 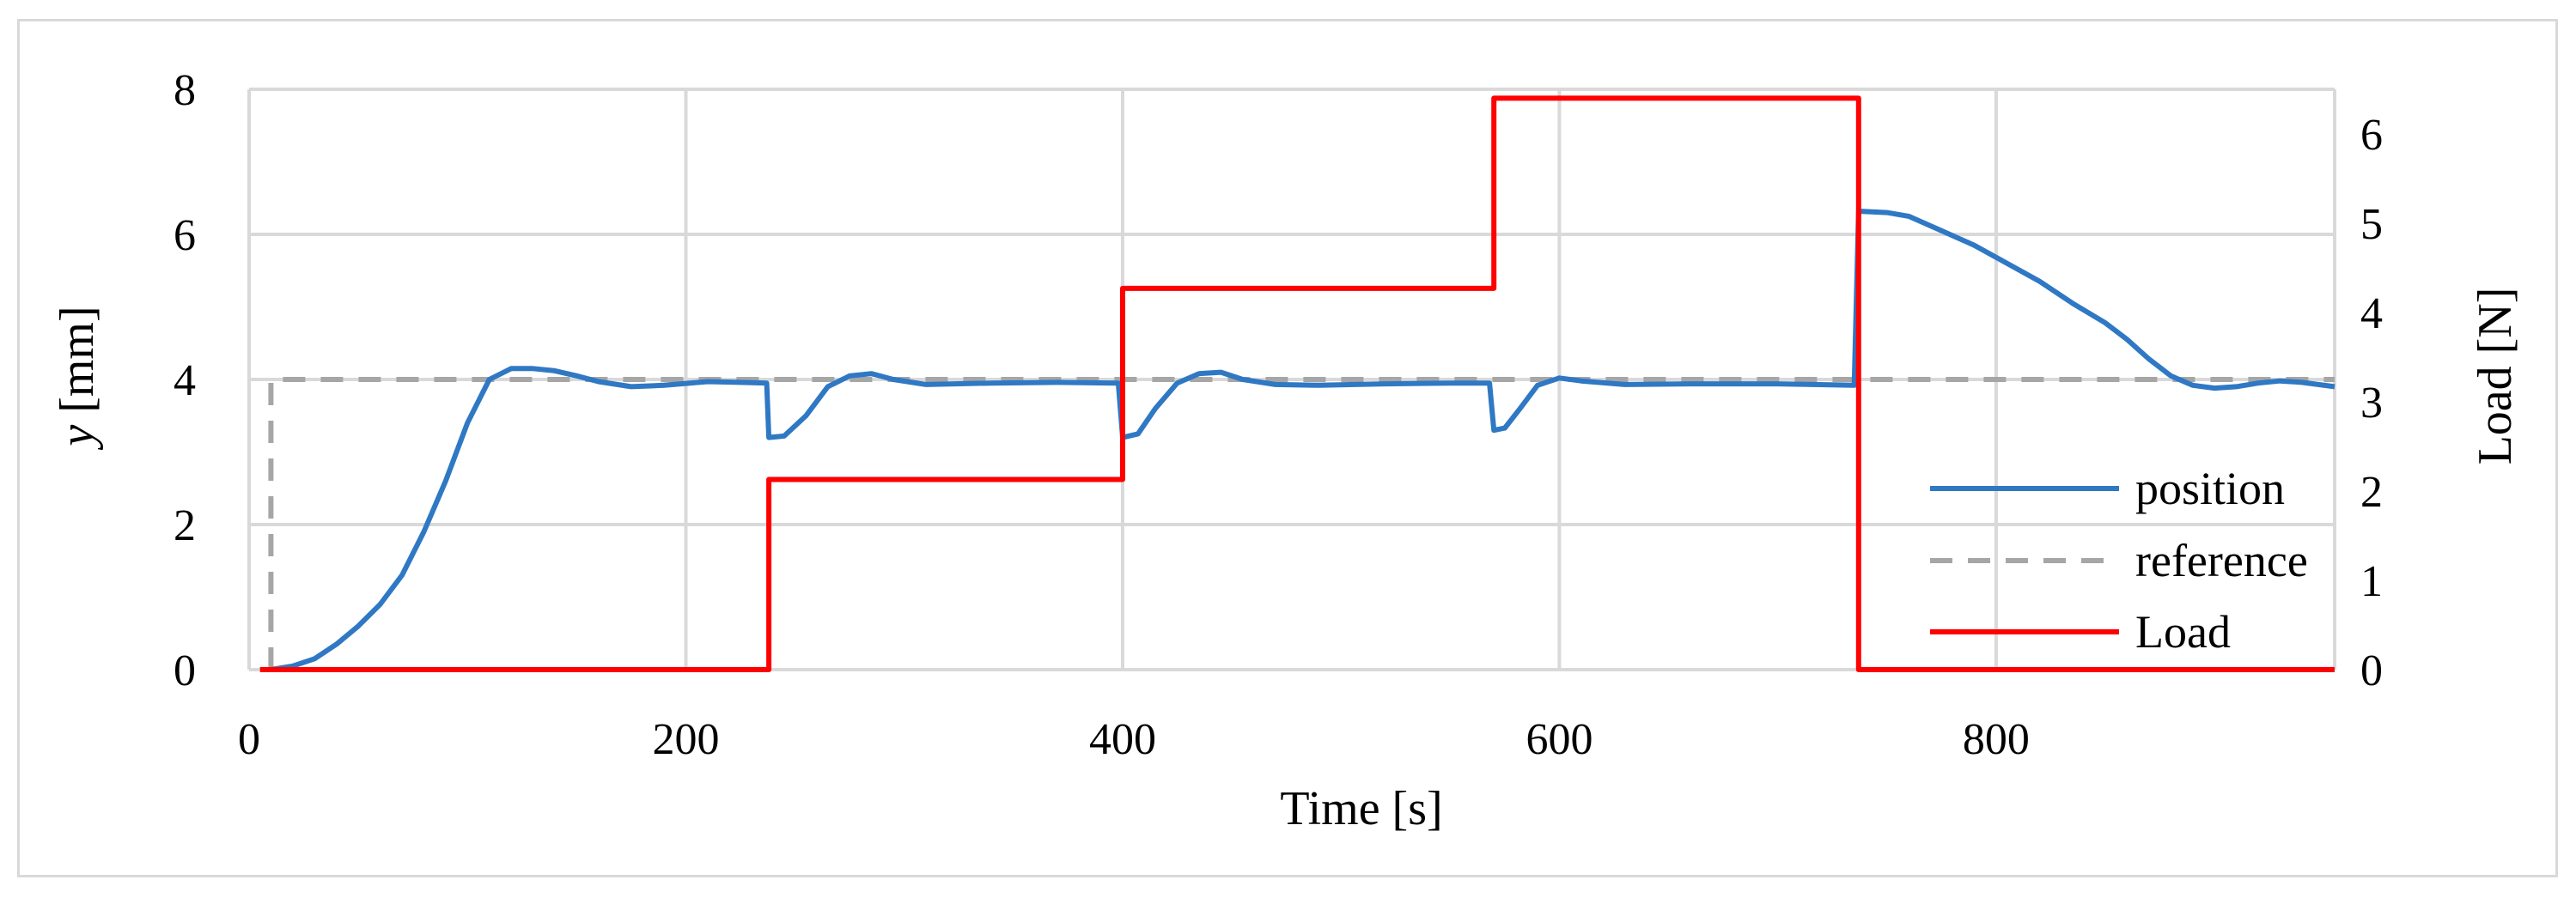 I want to click on x-tick-label: 200, so click(x=685, y=739).